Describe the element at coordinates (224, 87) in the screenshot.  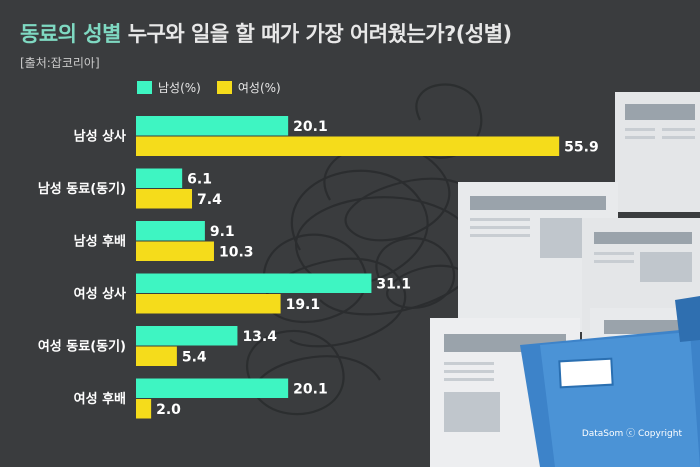
I see `legend-swatch-female` at that location.